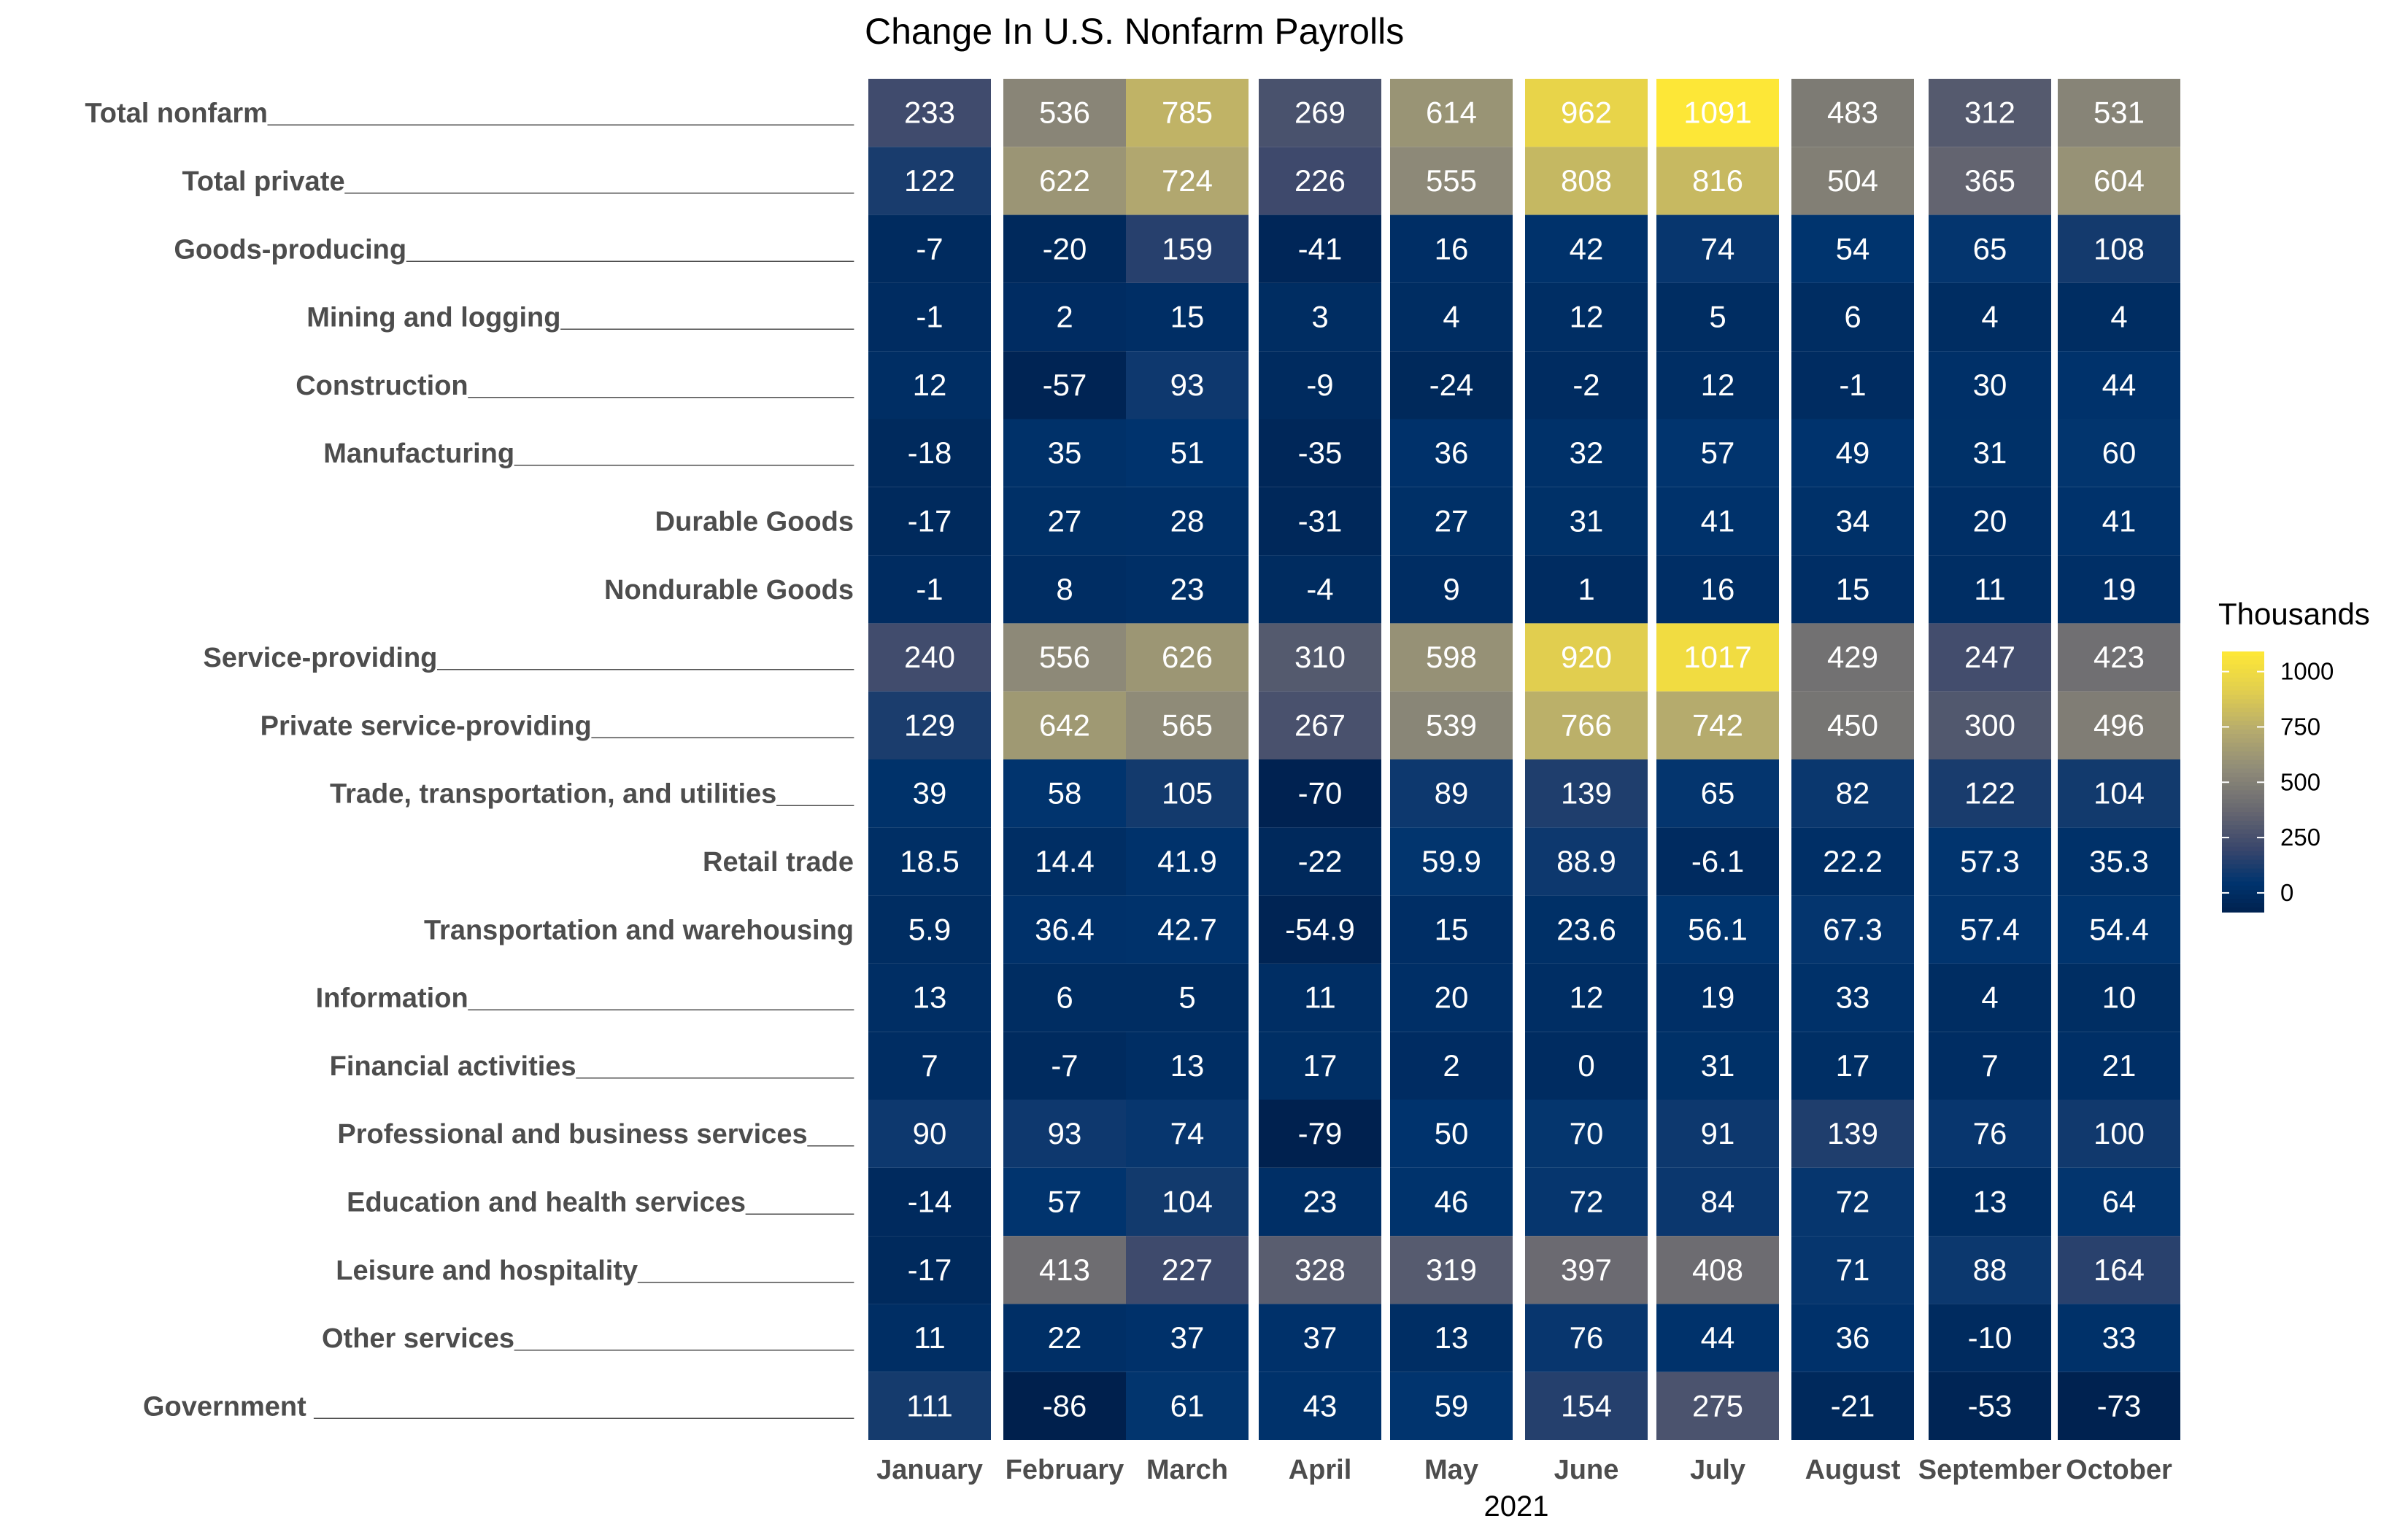  Describe the element at coordinates (2307, 672) in the screenshot. I see `legend-tick-label: 1000` at that location.